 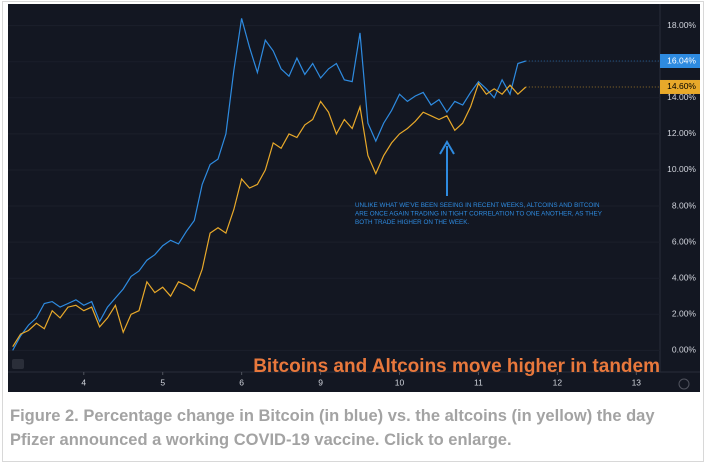 I want to click on x-tick-label: 10, so click(x=400, y=382).